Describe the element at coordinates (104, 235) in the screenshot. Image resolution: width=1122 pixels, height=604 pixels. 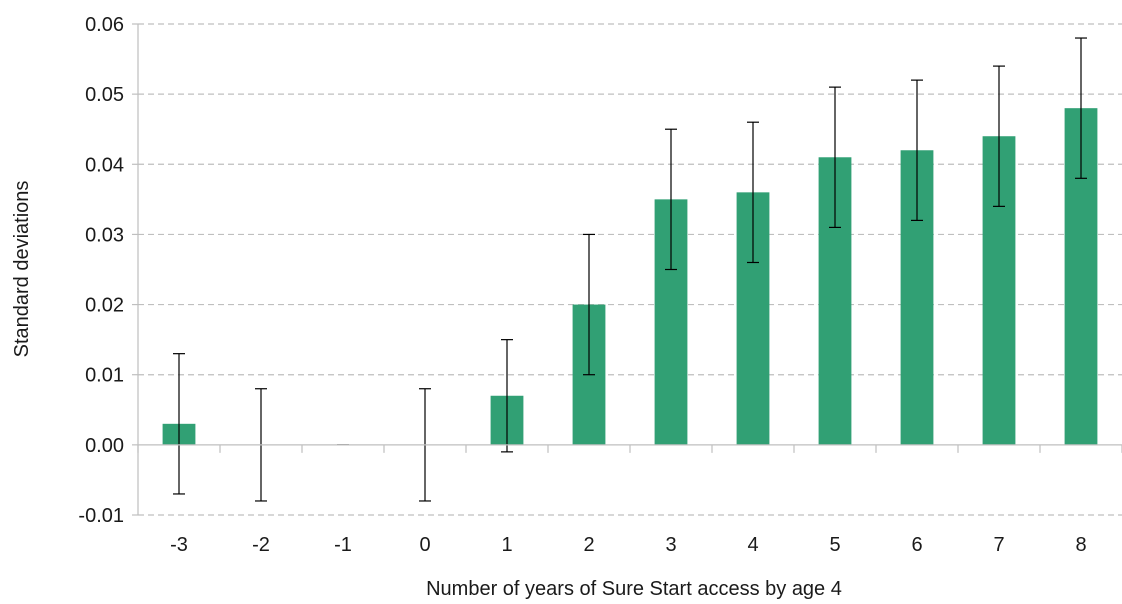
I see `y-tick-label: 0.03` at that location.